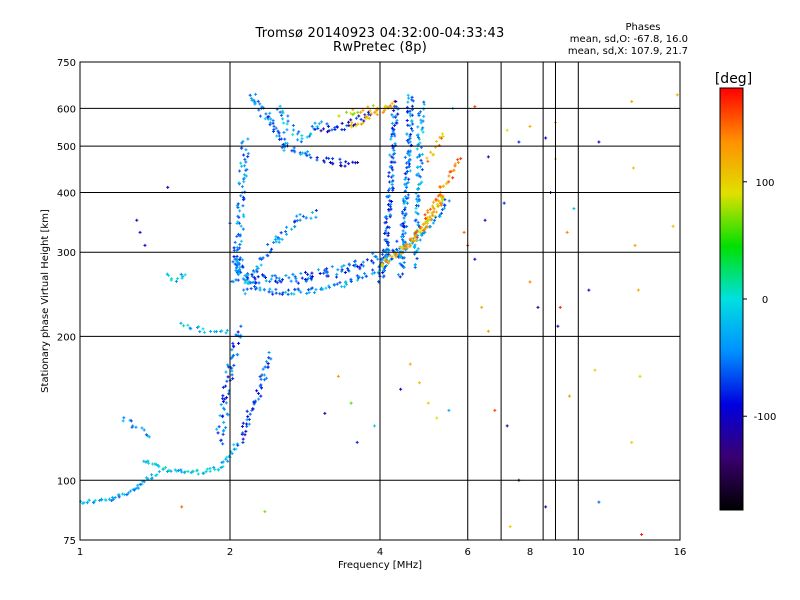 The image size is (800, 600). I want to click on trace-14-marker, so click(358, 112).